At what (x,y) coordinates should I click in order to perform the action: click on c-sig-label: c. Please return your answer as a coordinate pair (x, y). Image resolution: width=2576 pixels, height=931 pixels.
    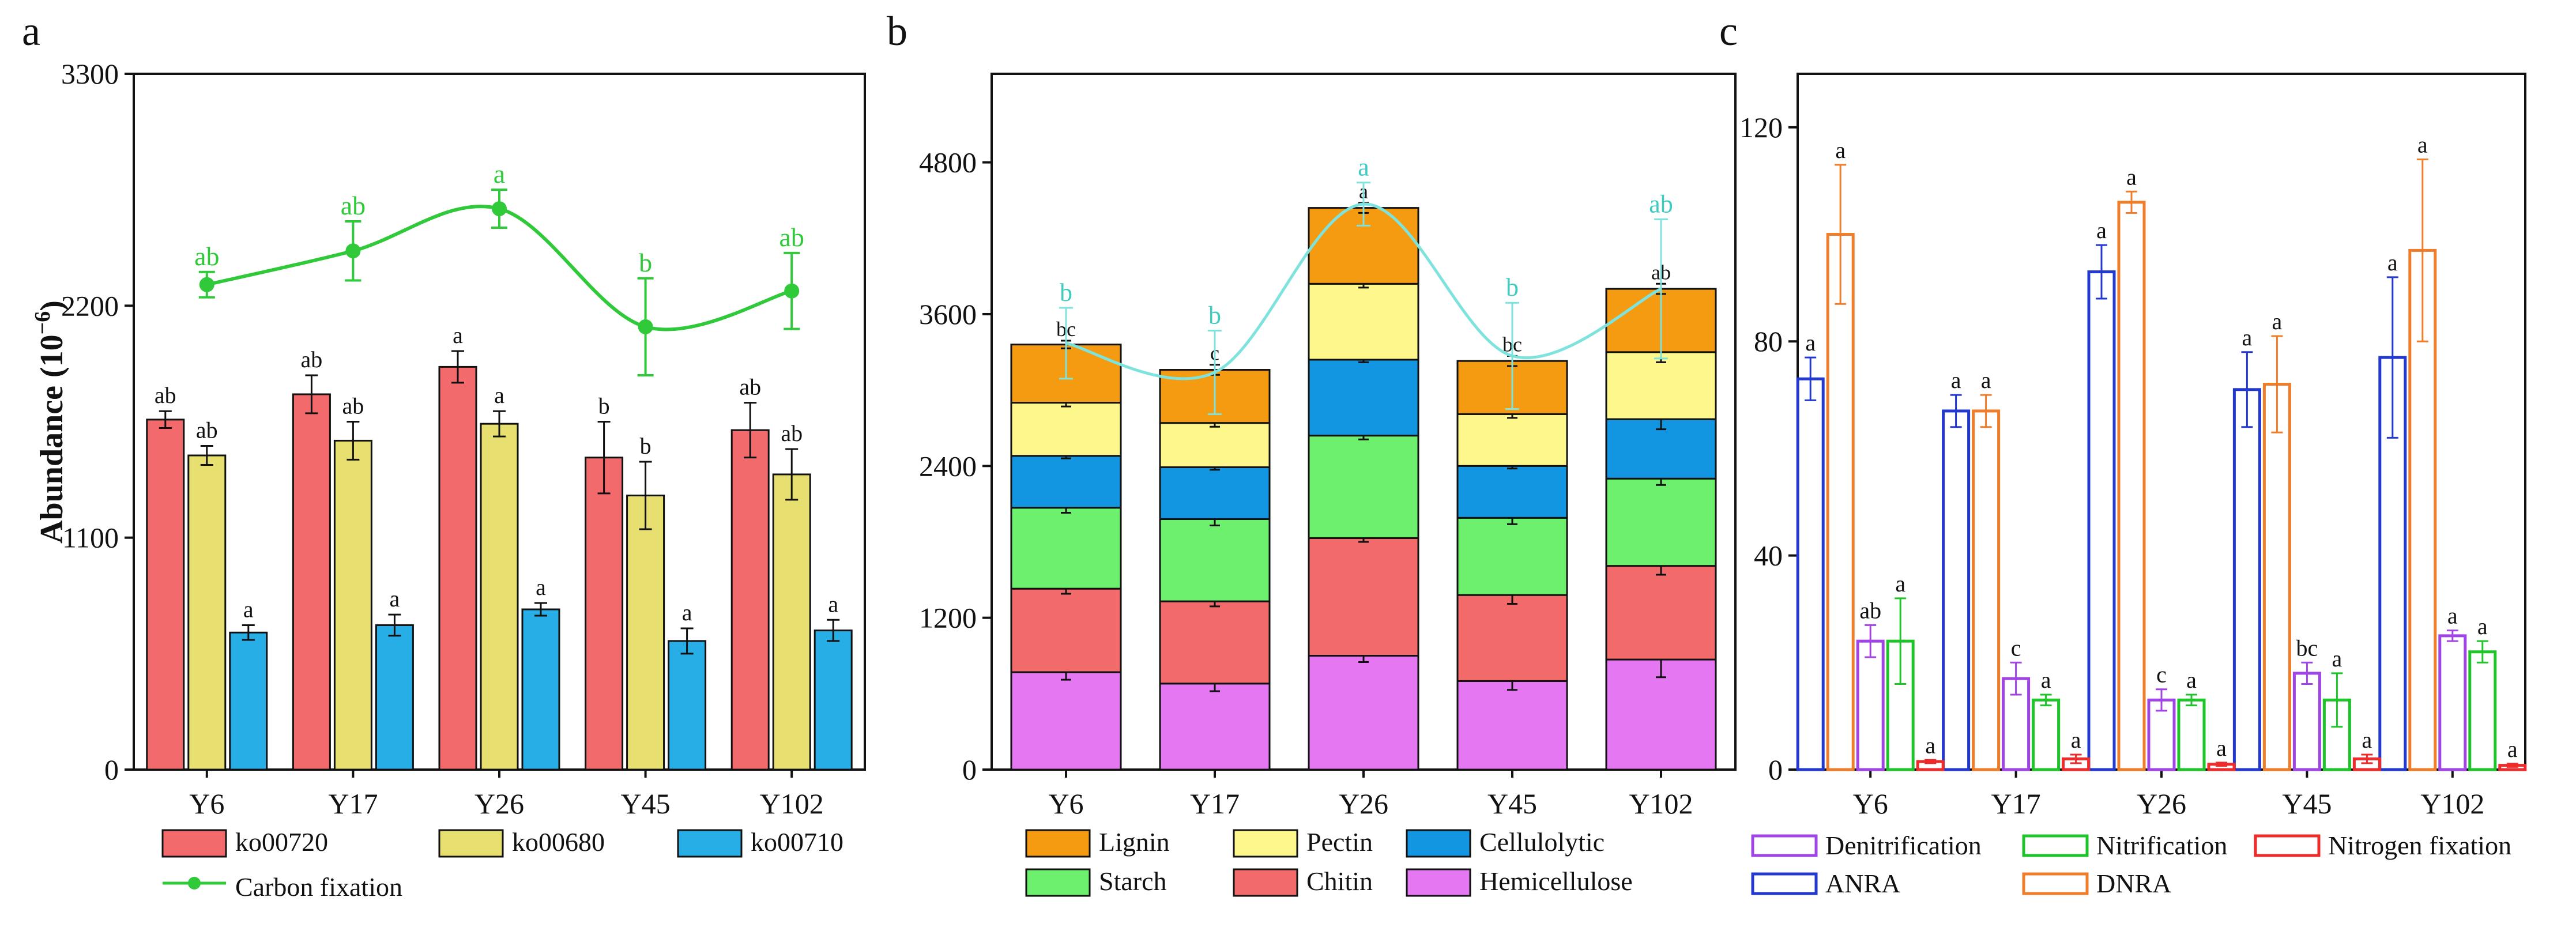
    Looking at the image, I should click on (2161, 675).